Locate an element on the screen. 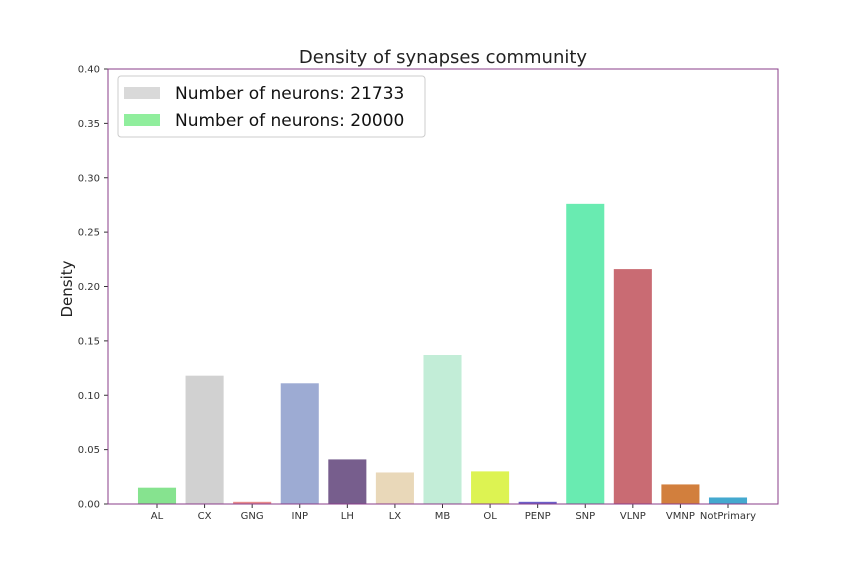  y-axis-label: Density is located at coordinates (67, 288).